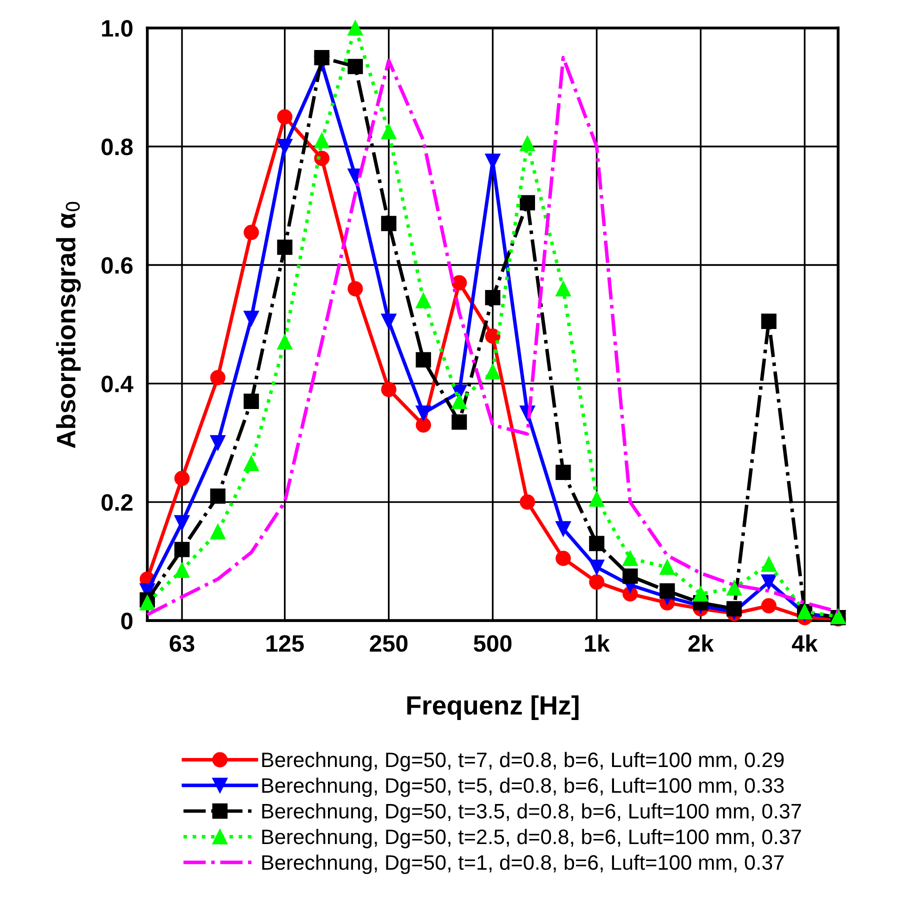 The width and height of the screenshot is (915, 902). What do you see at coordinates (126, 621) in the screenshot?
I see `y-tick-label: 0` at bounding box center [126, 621].